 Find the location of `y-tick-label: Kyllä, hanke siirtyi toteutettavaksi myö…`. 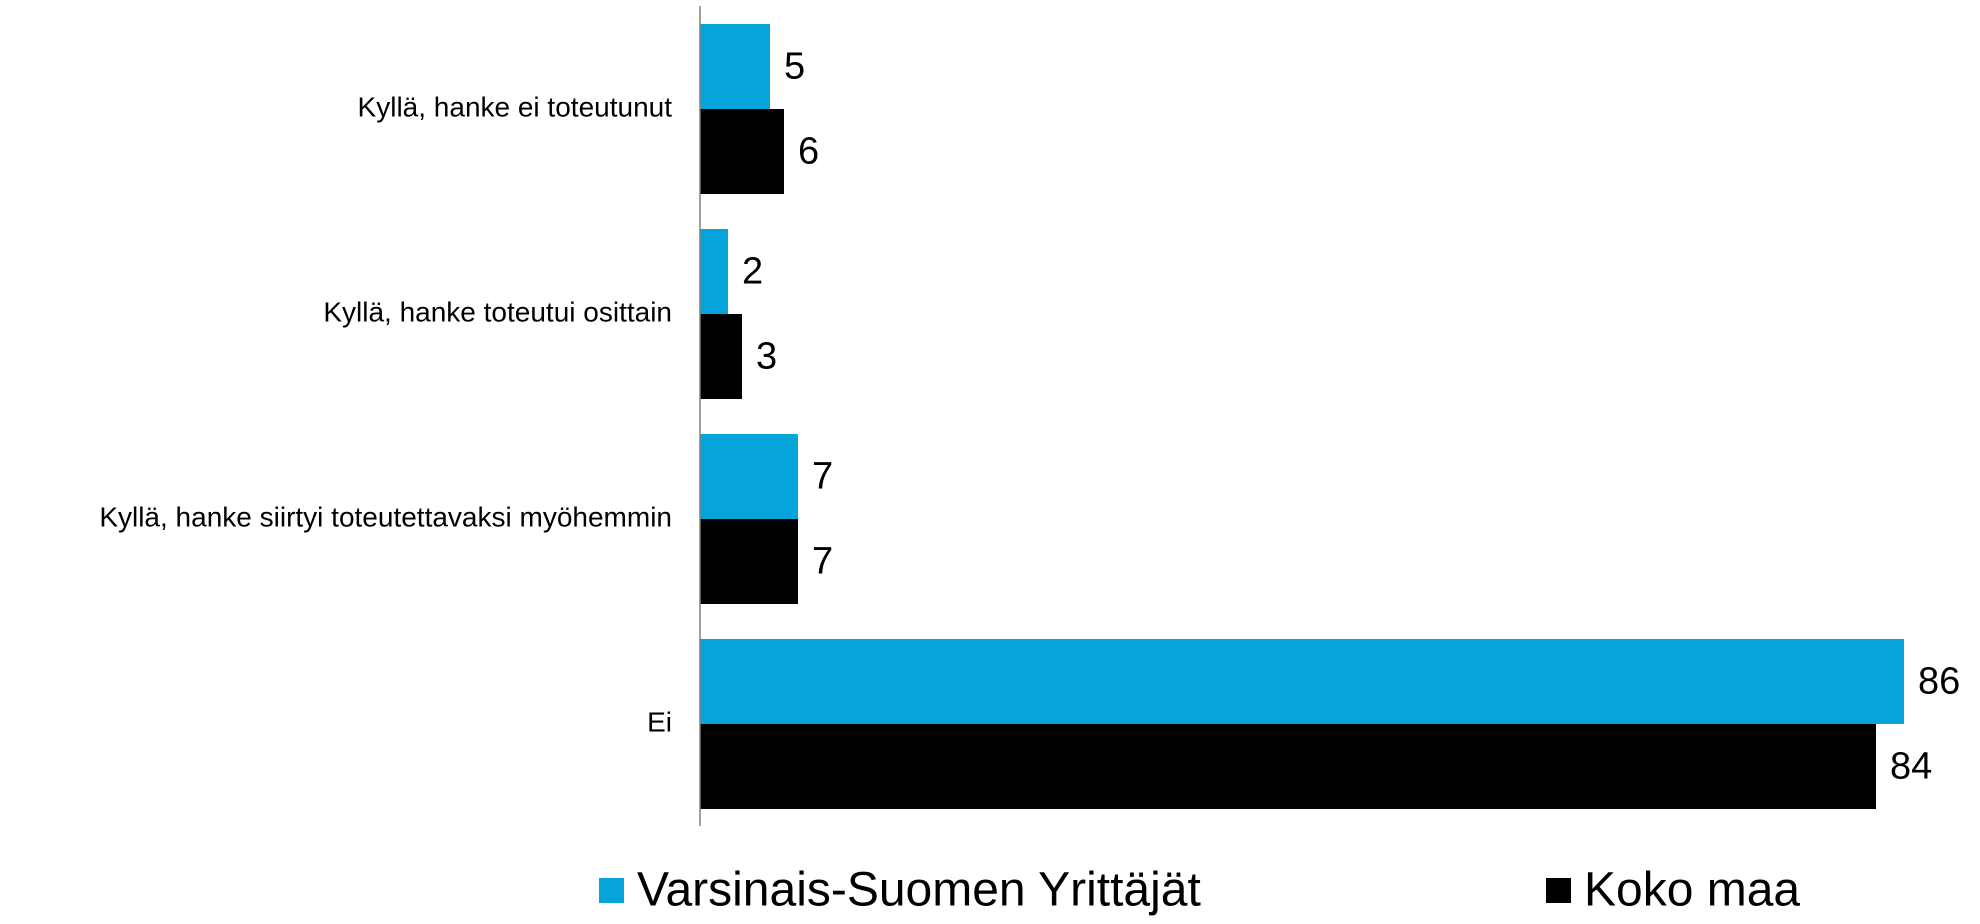

y-tick-label: Kyllä, hanke siirtyi toteutettavaksi myö… is located at coordinates (385, 516).